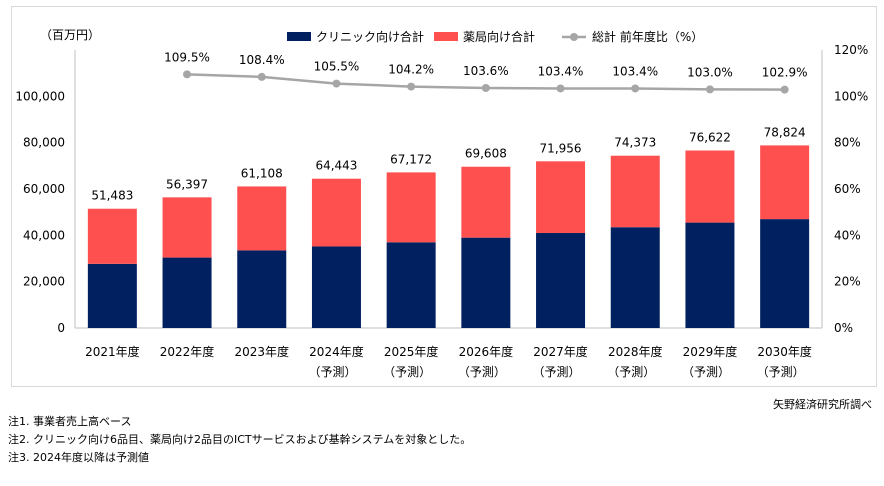 The height and width of the screenshot is (486, 884). I want to click on legend-swatch-pharmacy, so click(446, 36).